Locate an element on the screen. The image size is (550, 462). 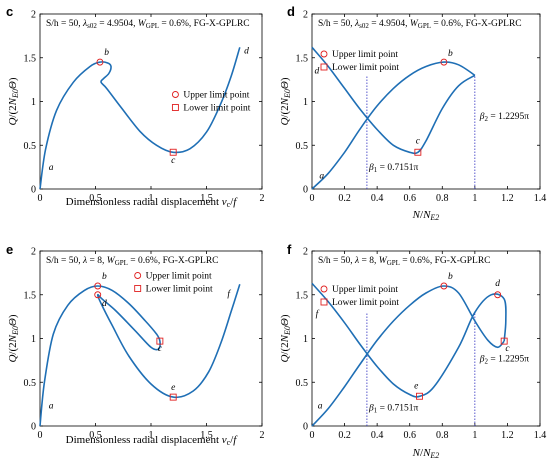
x-tick-label: 1.2 is located at coordinates (507, 198).